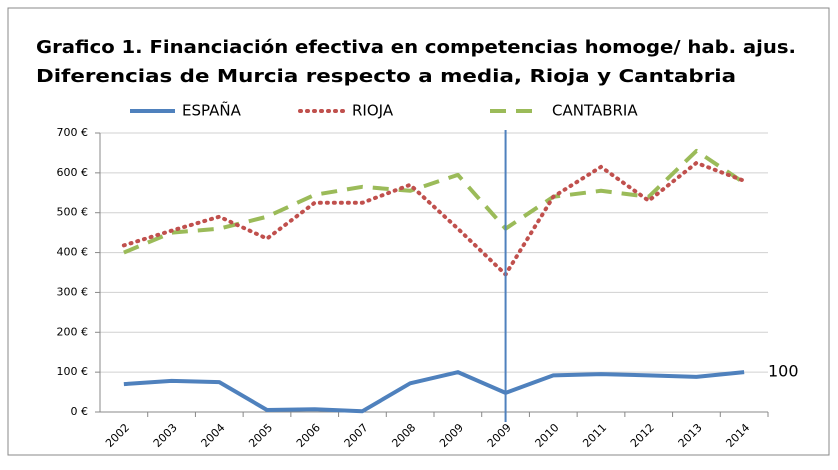  Describe the element at coordinates (373, 111) in the screenshot. I see `legend-label: RIOJA` at that location.